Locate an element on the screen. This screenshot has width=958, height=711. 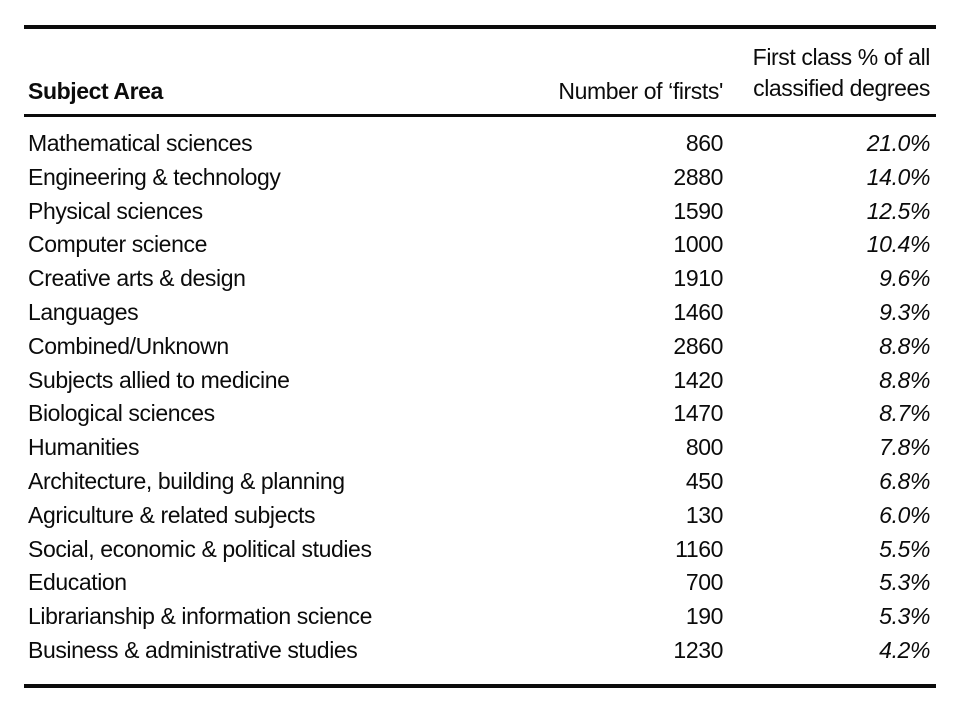
subject-area-cell: Mathematical sciences is located at coordinates (140, 143).